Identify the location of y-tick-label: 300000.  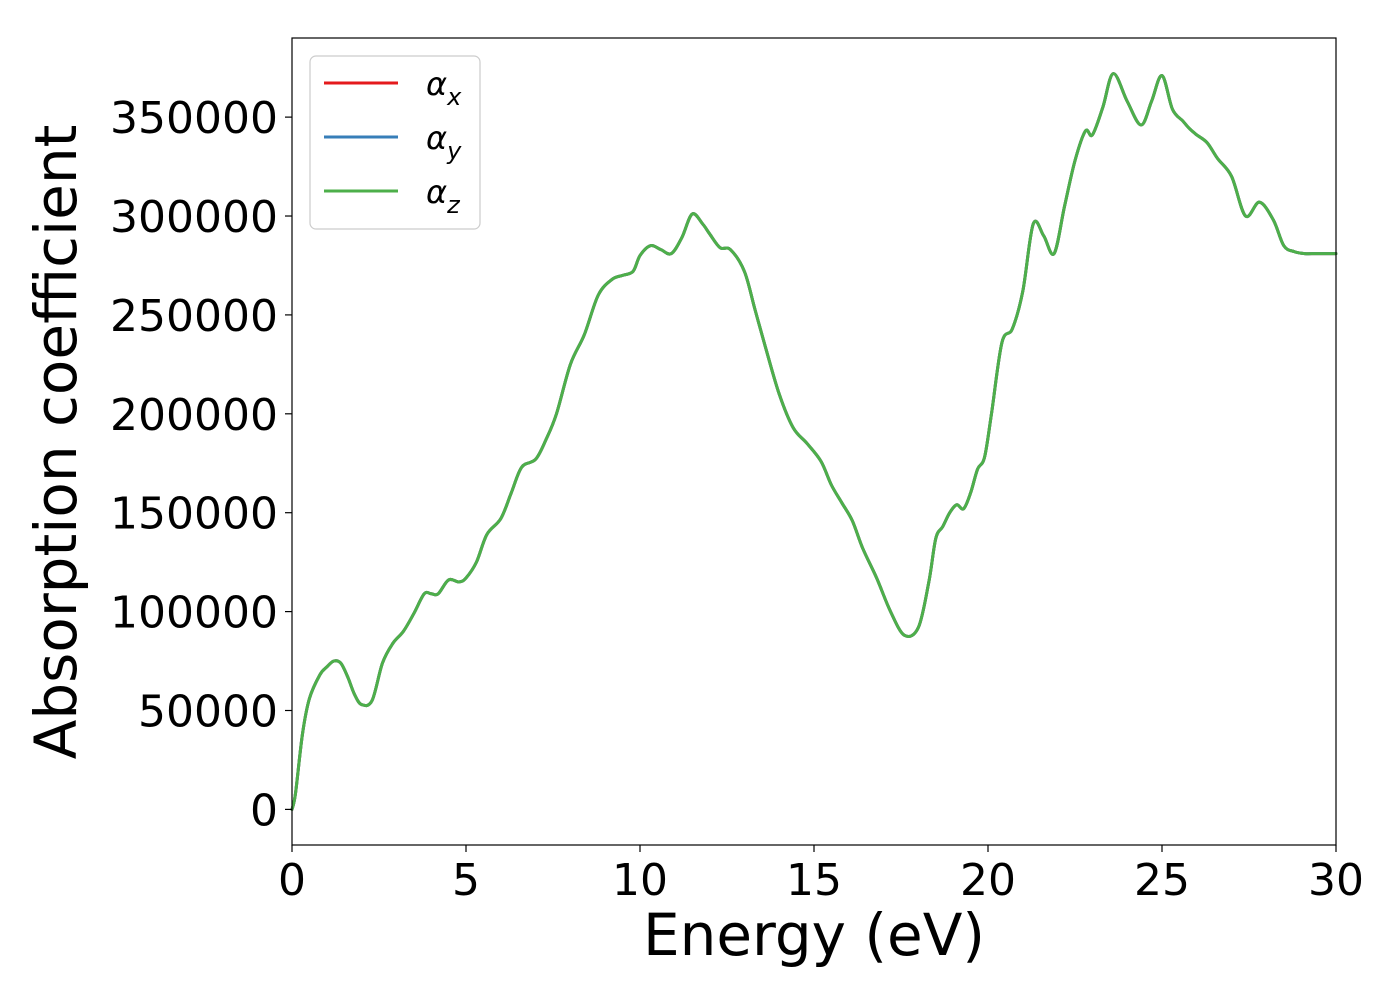
(194, 217).